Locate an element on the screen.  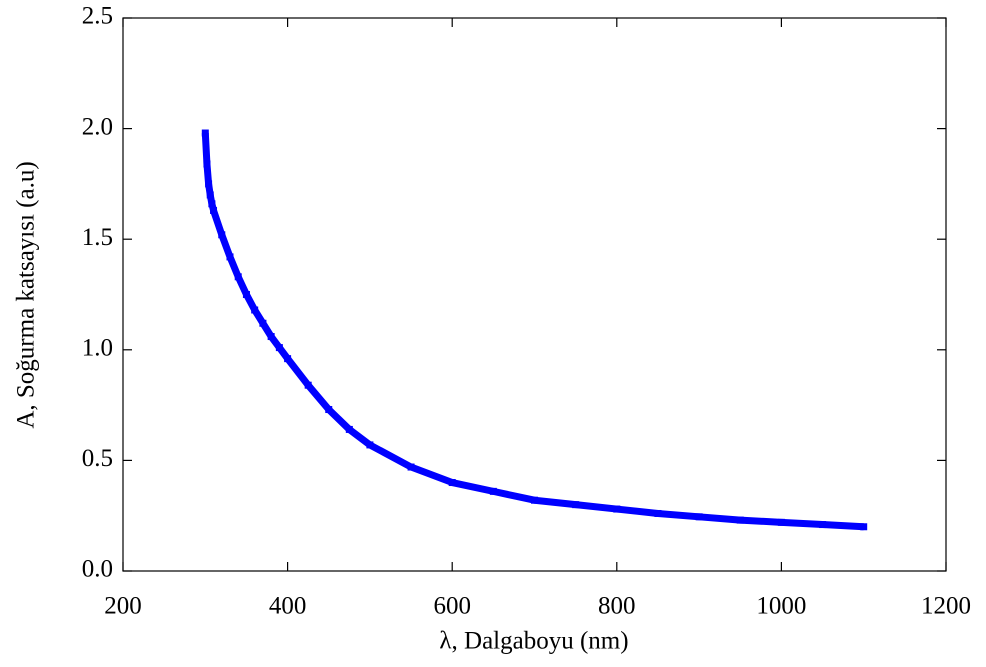
y-tick-label: 1.0 is located at coordinates (97, 348).